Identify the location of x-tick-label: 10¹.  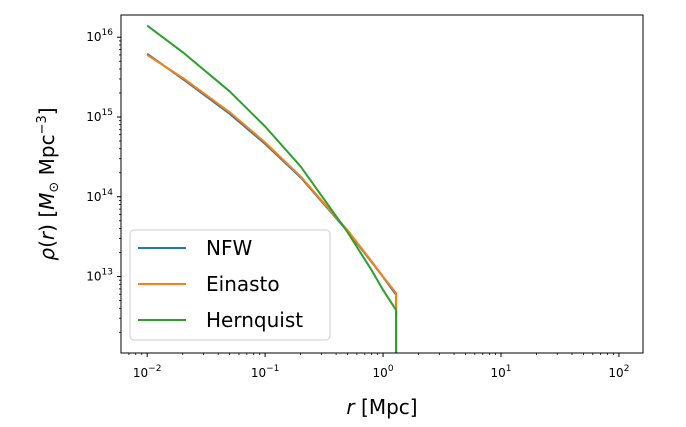
(500, 372).